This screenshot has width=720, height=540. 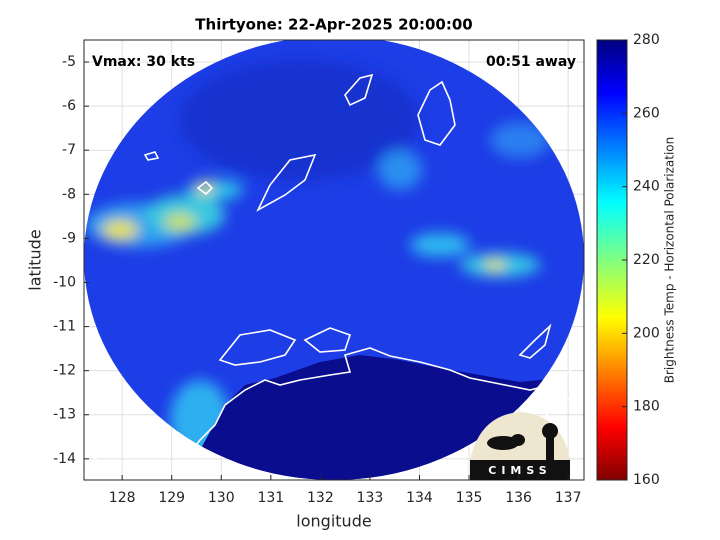 I want to click on colorbar-tick-label: 180, so click(x=646, y=407).